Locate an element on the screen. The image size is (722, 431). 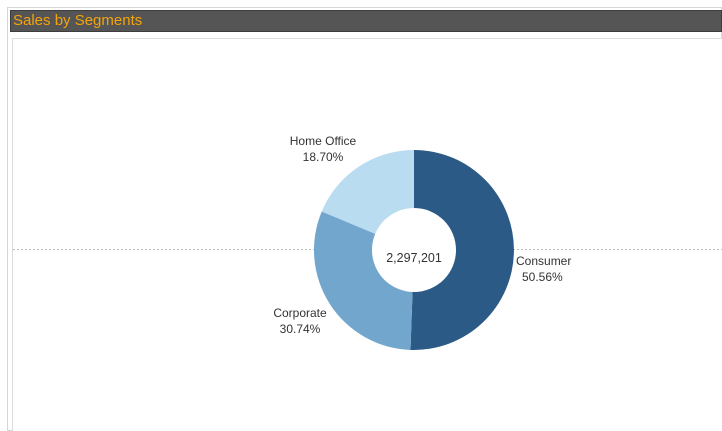
slice-label-consumer: Consumer is located at coordinates (543, 261).